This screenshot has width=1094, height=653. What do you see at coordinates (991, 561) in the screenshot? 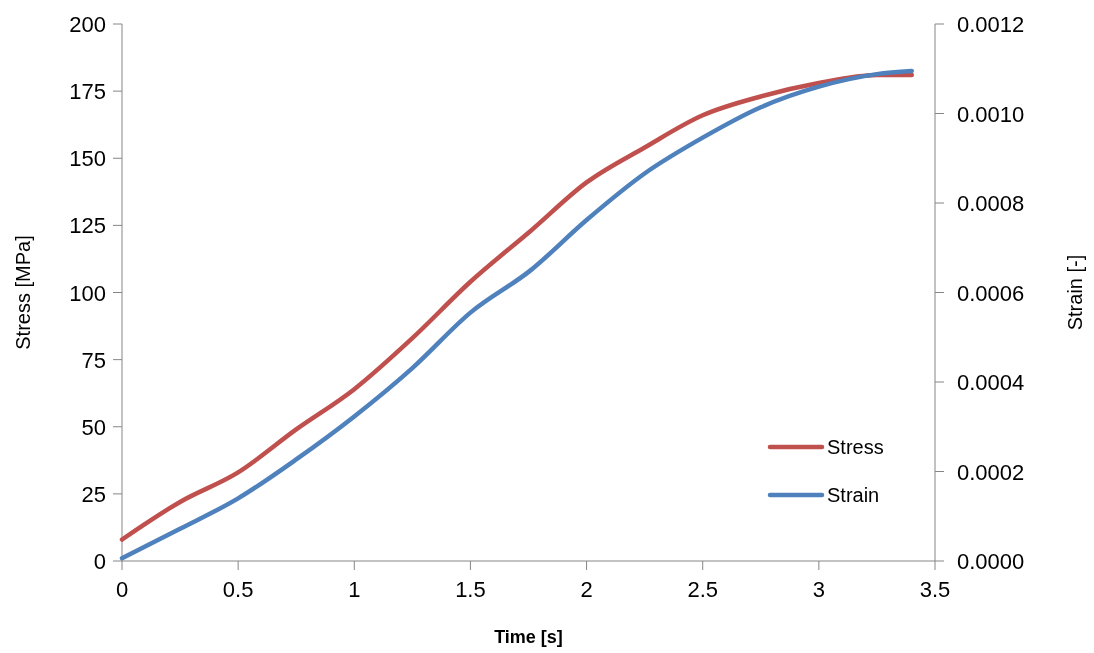
I see `y2-tick-label: 0.0000` at bounding box center [991, 561].